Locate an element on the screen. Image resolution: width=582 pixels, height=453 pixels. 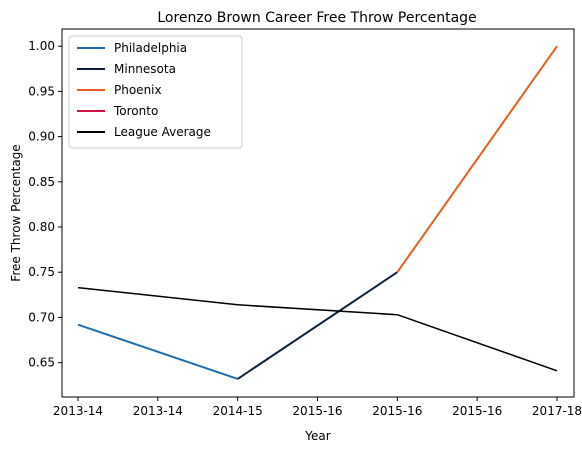
legend-label: Phoenix is located at coordinates (138, 90).